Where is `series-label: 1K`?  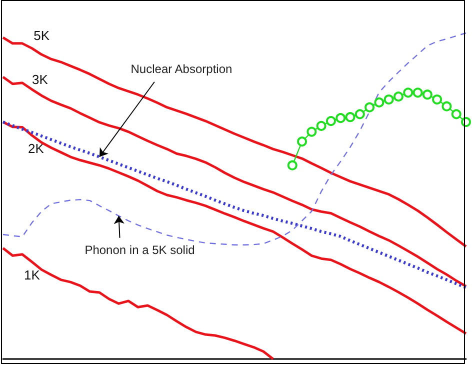 series-label: 1K is located at coordinates (32, 274).